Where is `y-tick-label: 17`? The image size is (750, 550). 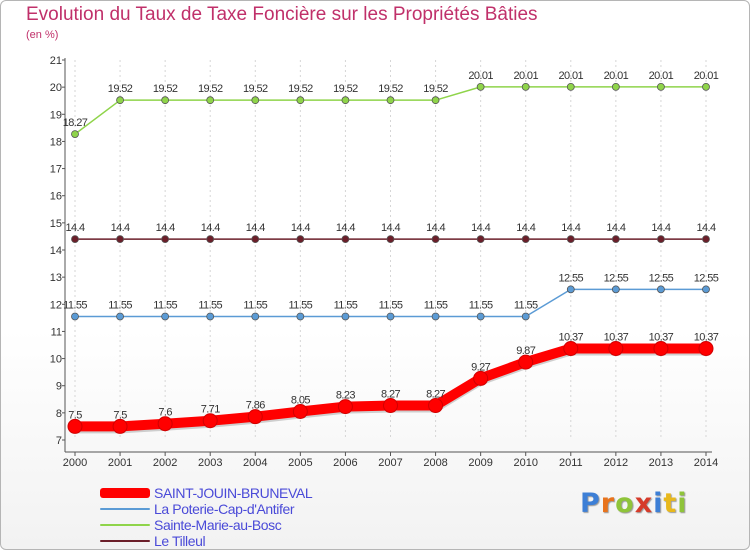 y-tick-label: 17 is located at coordinates (56, 170).